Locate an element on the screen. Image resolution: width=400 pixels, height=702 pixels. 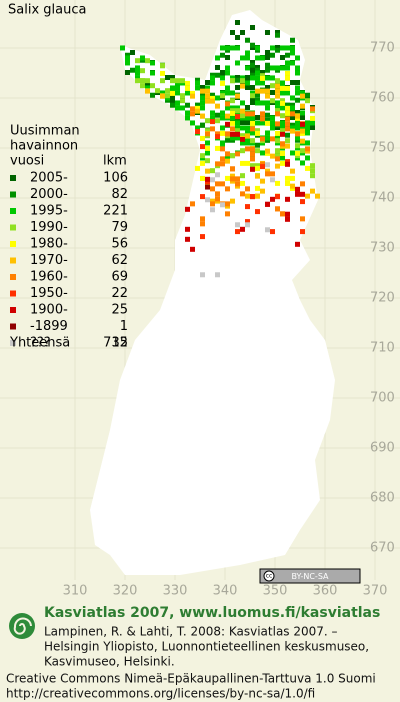
x-tick-label: 350 is located at coordinates (275, 591).